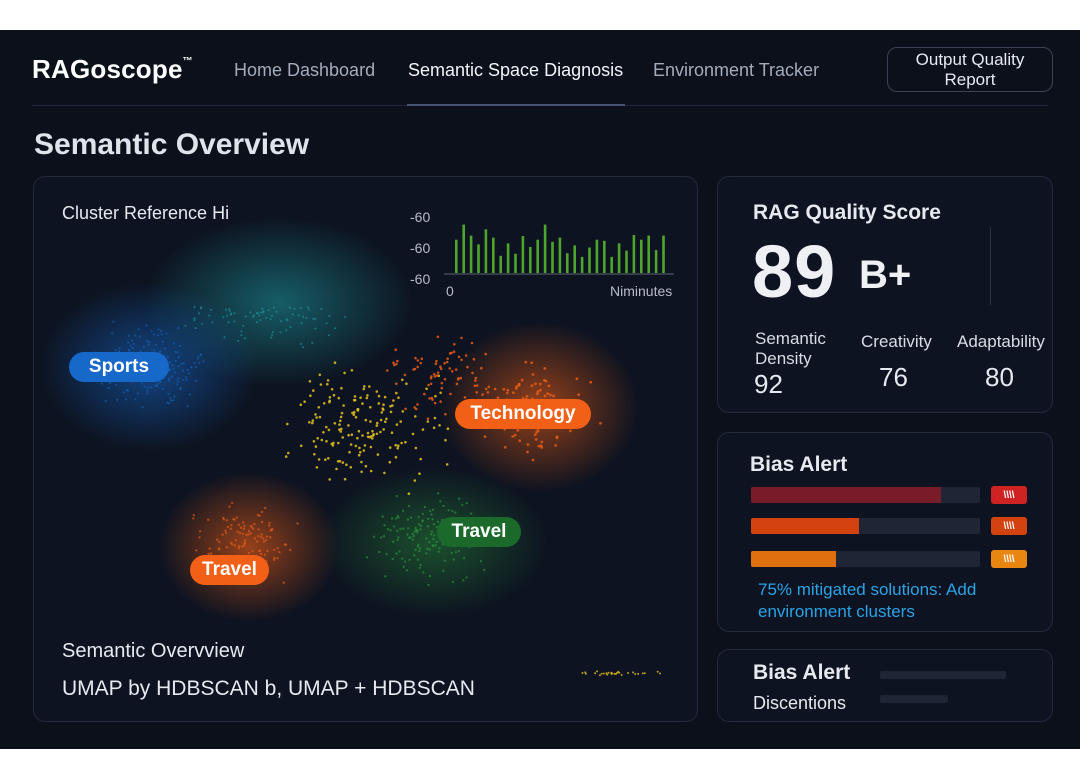 This screenshot has width=1080, height=780. Describe the element at coordinates (305, 70) in the screenshot. I see `tab-home-dashboard: Home Dashboard` at that location.